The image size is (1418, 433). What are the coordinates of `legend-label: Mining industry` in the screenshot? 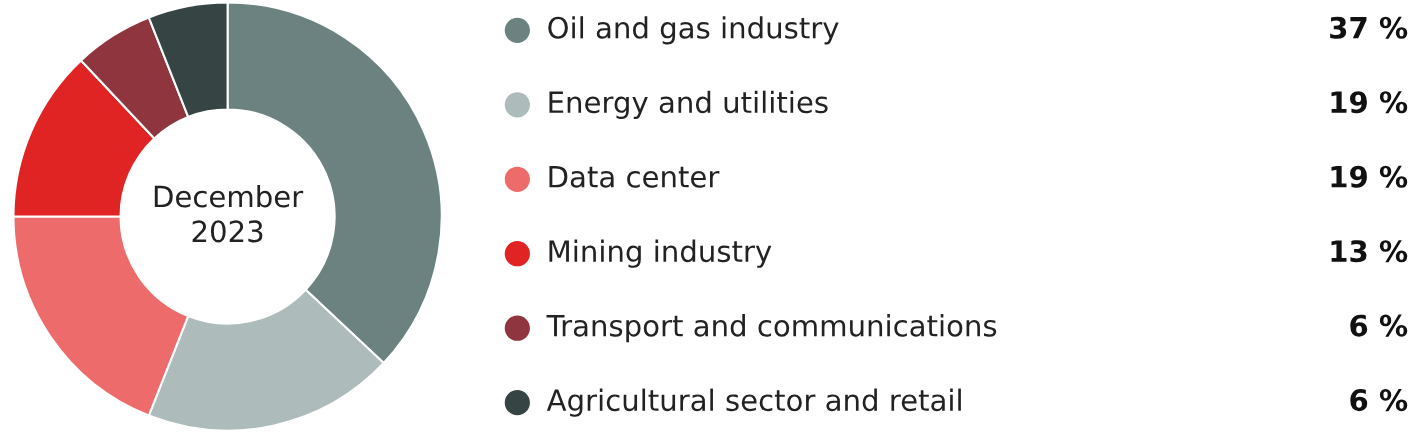 It's located at (660, 253).